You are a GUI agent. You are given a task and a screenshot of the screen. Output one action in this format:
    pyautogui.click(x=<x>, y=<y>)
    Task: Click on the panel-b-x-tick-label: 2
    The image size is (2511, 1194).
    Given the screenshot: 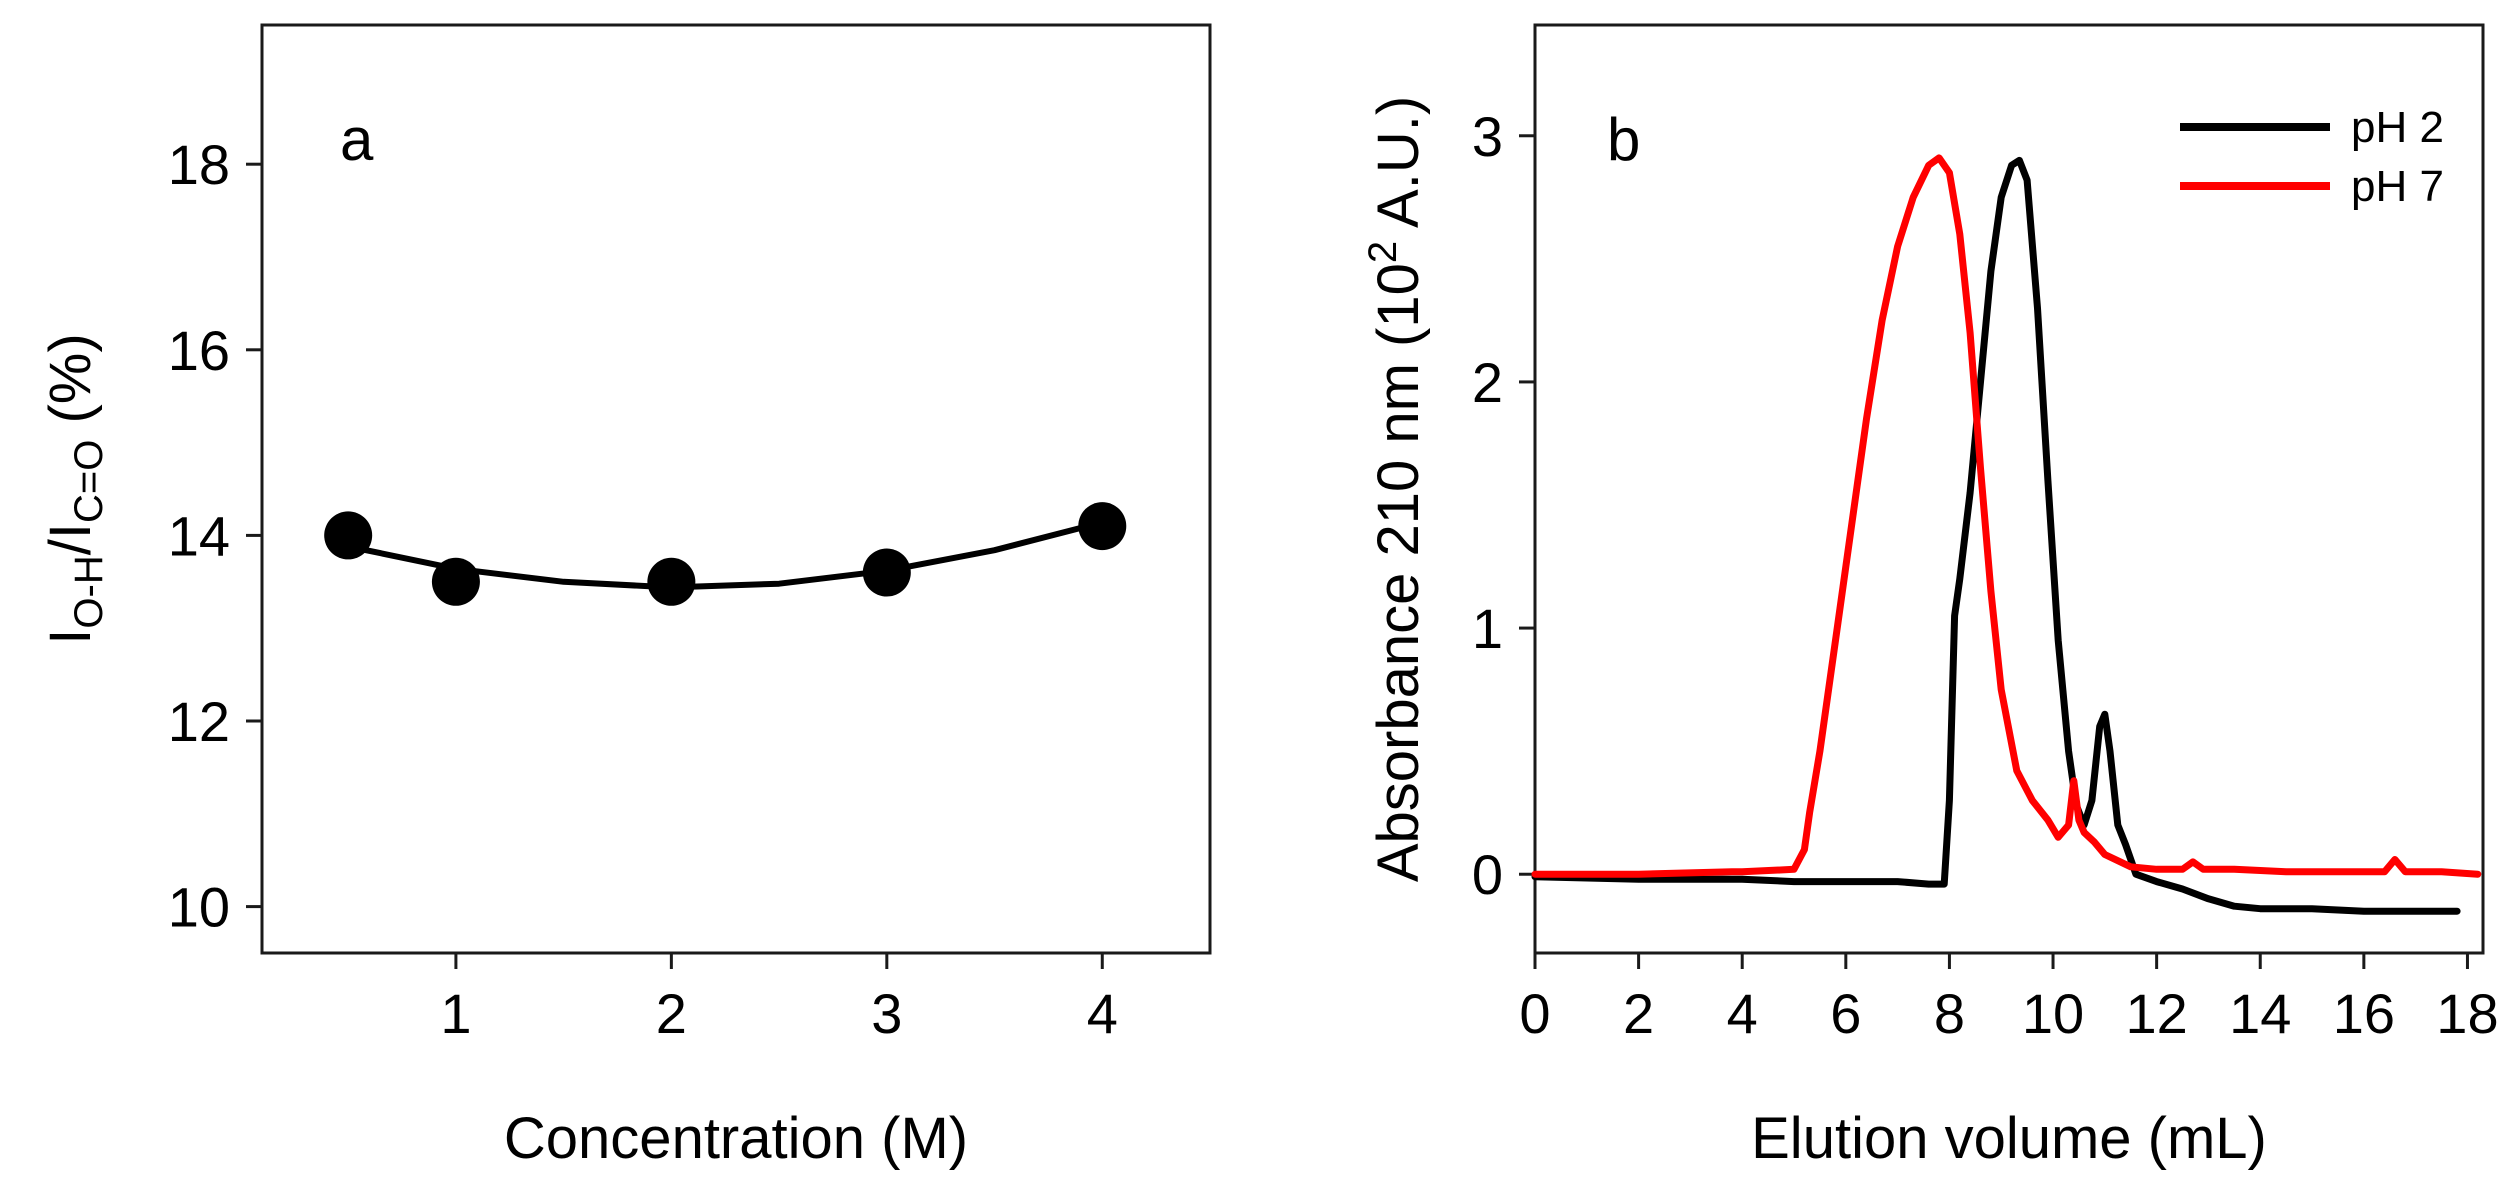 What is the action you would take?
    pyautogui.click(x=1638, y=1013)
    